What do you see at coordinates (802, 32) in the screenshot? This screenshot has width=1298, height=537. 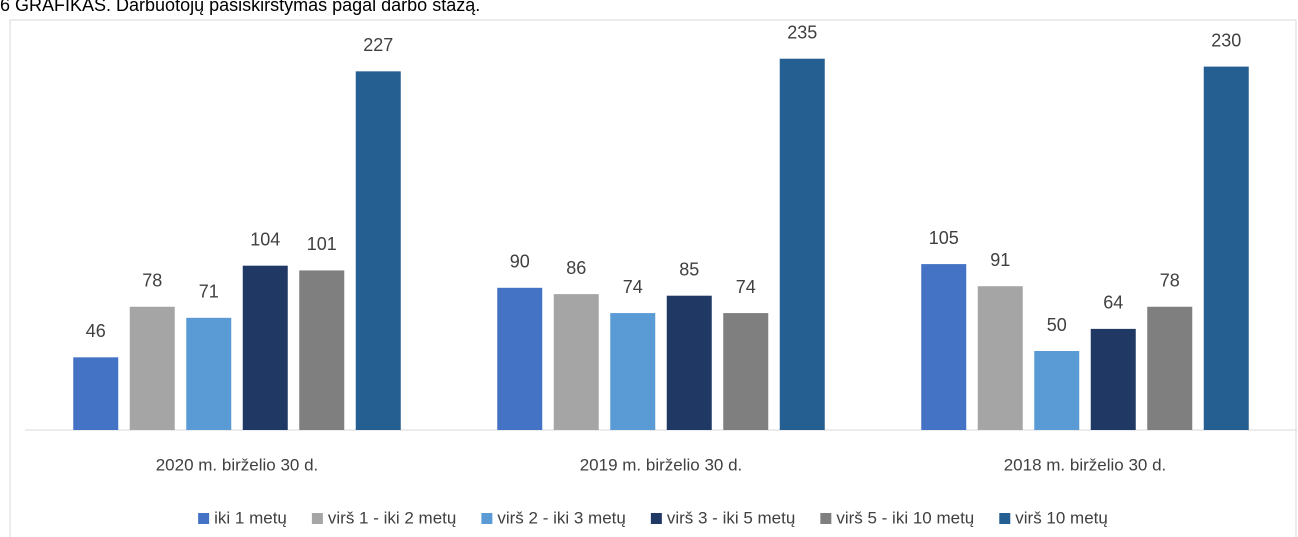 I see `data-label: 235` at bounding box center [802, 32].